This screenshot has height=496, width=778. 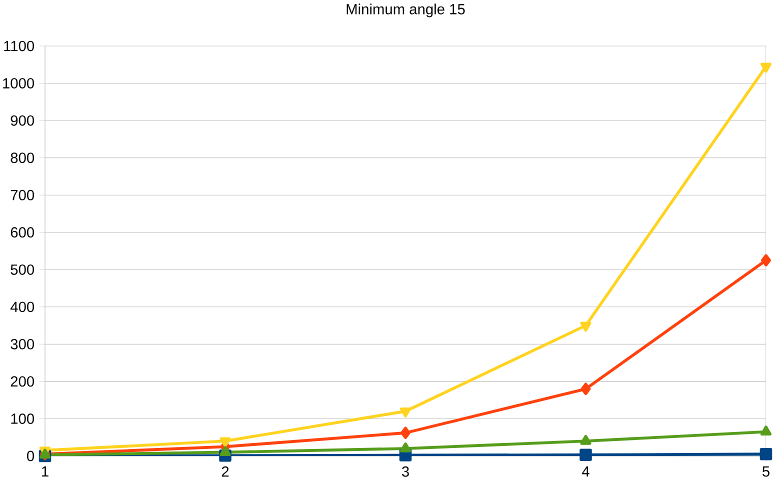 I want to click on y-tick-label: 300, so click(x=22, y=344).